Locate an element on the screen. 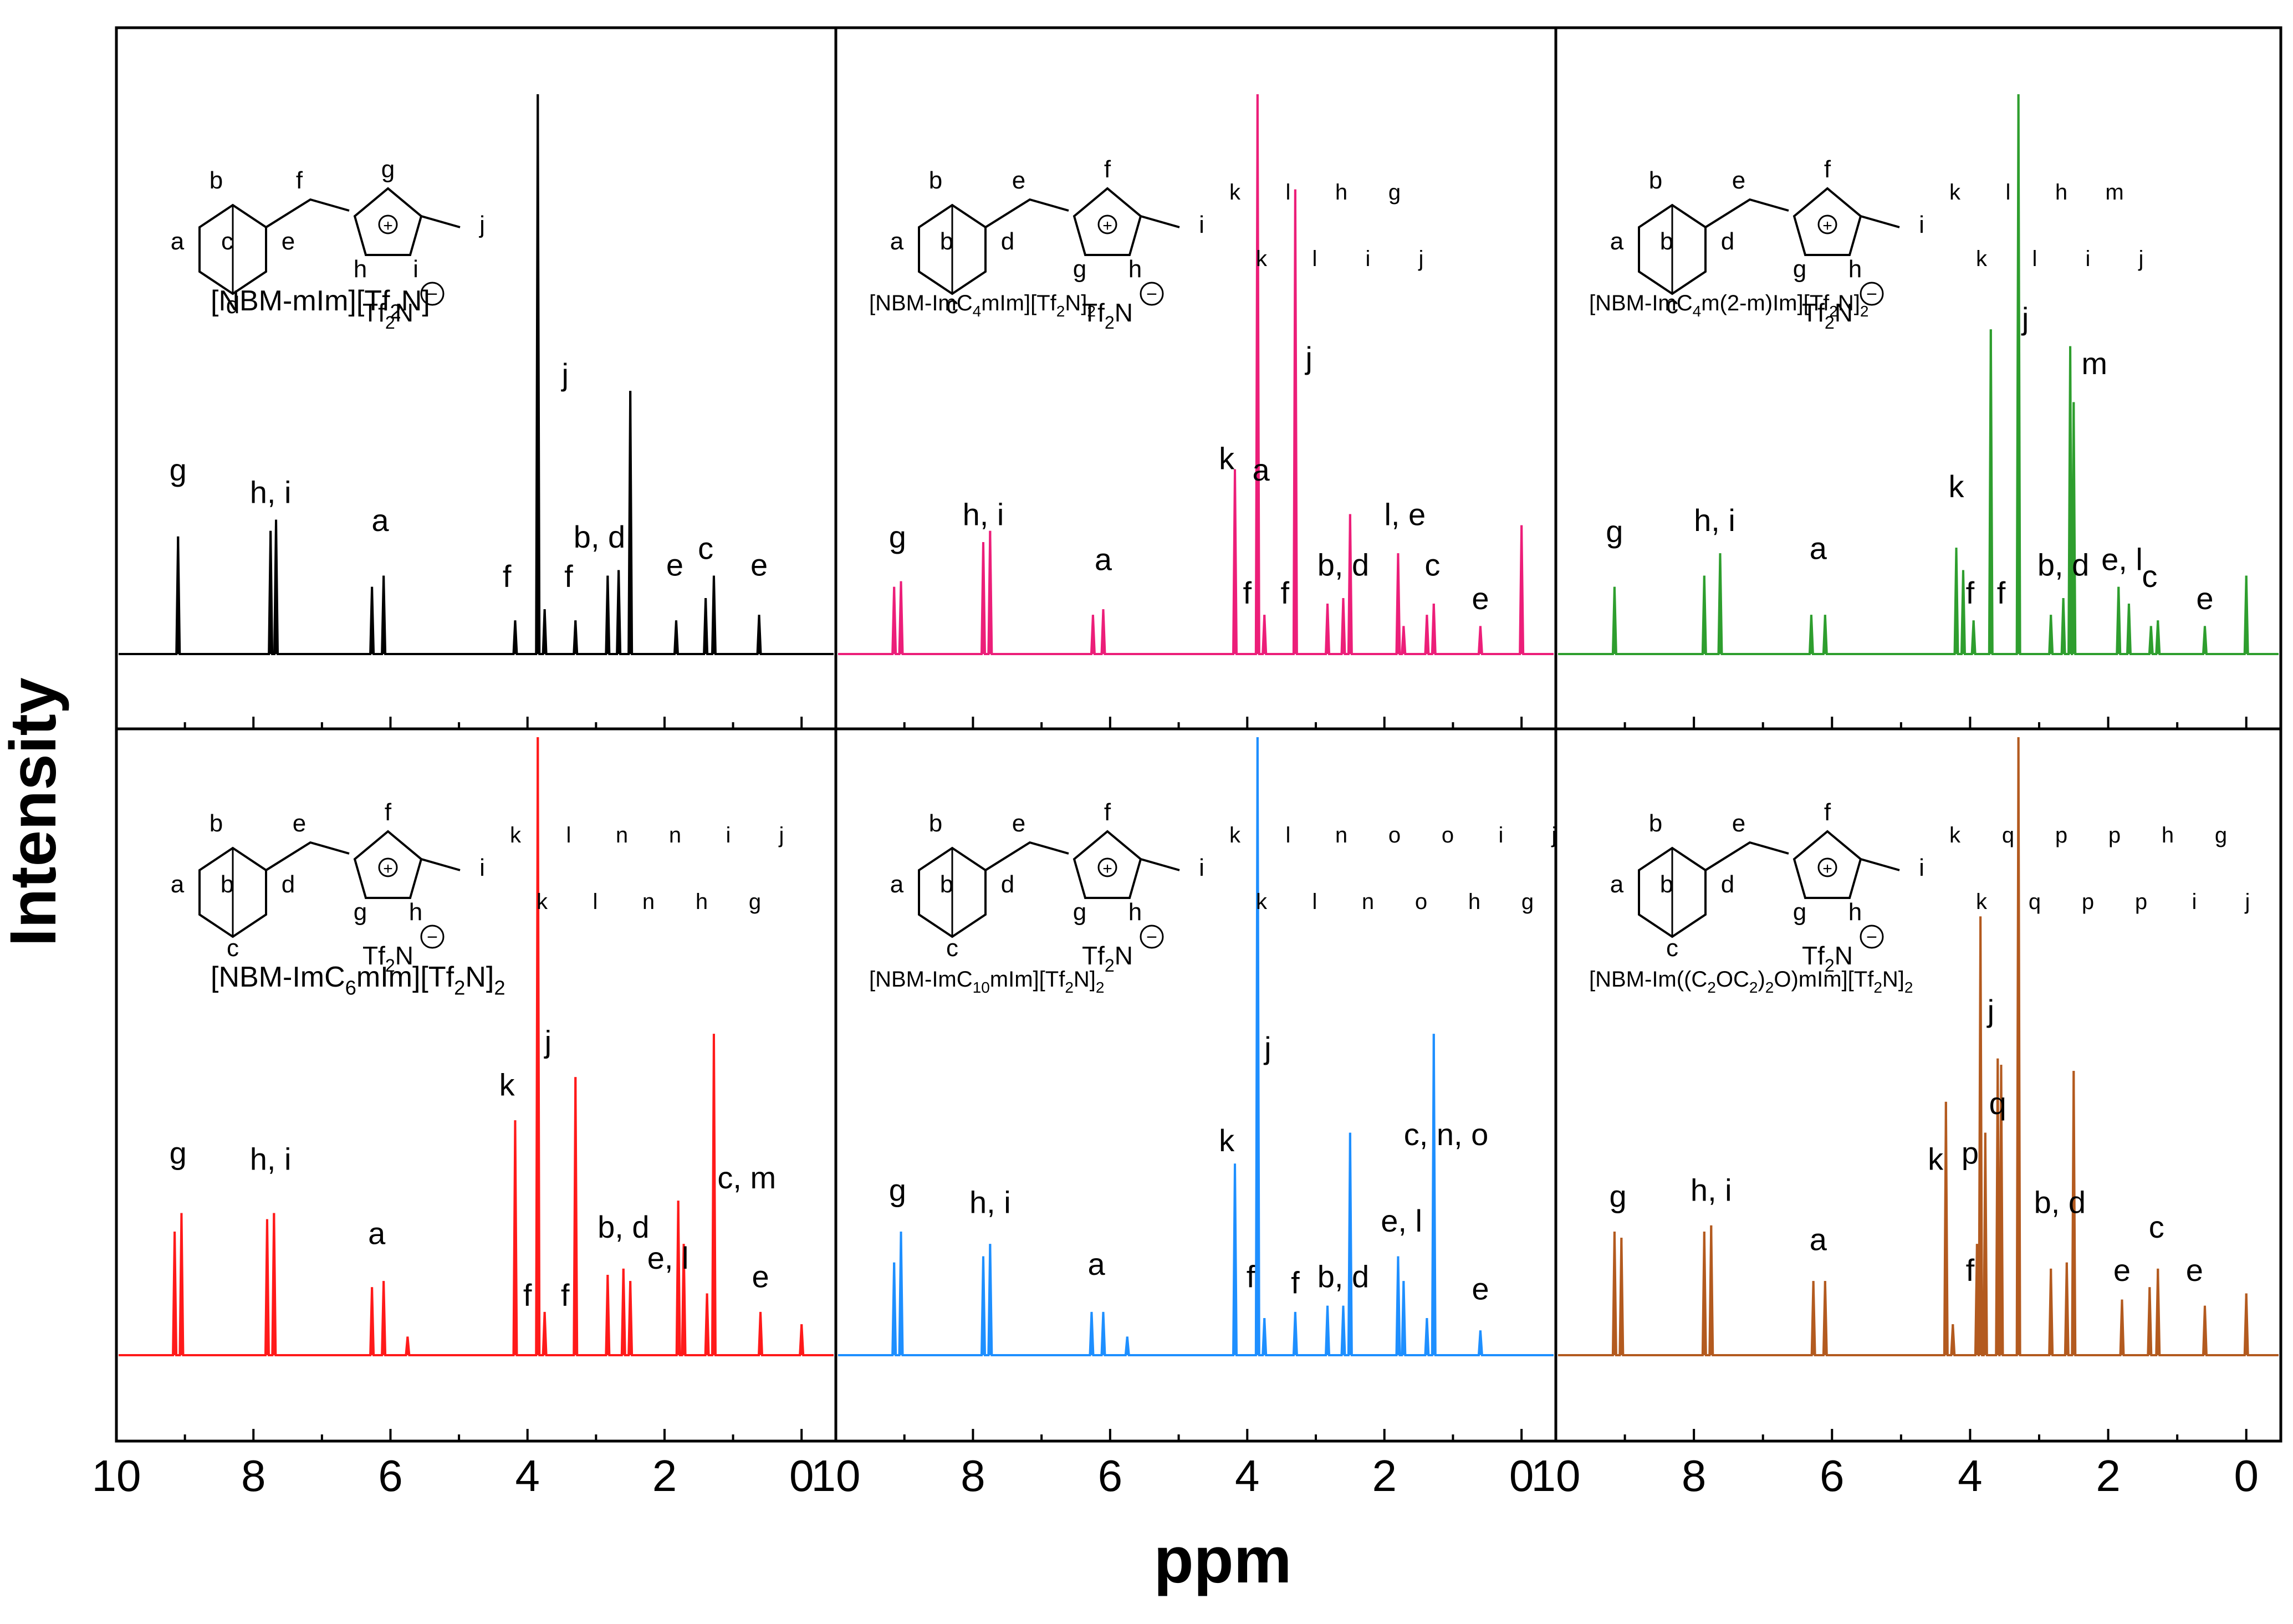 The width and height of the screenshot is (2293, 1624). structure-atom-label: e is located at coordinates (1738, 181).